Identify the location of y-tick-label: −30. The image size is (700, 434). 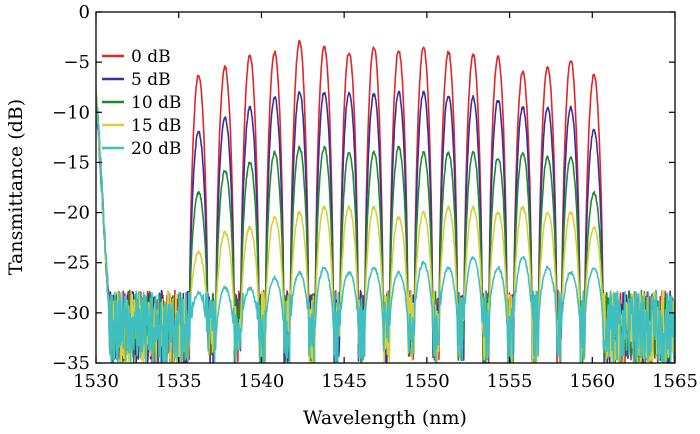
(71, 313).